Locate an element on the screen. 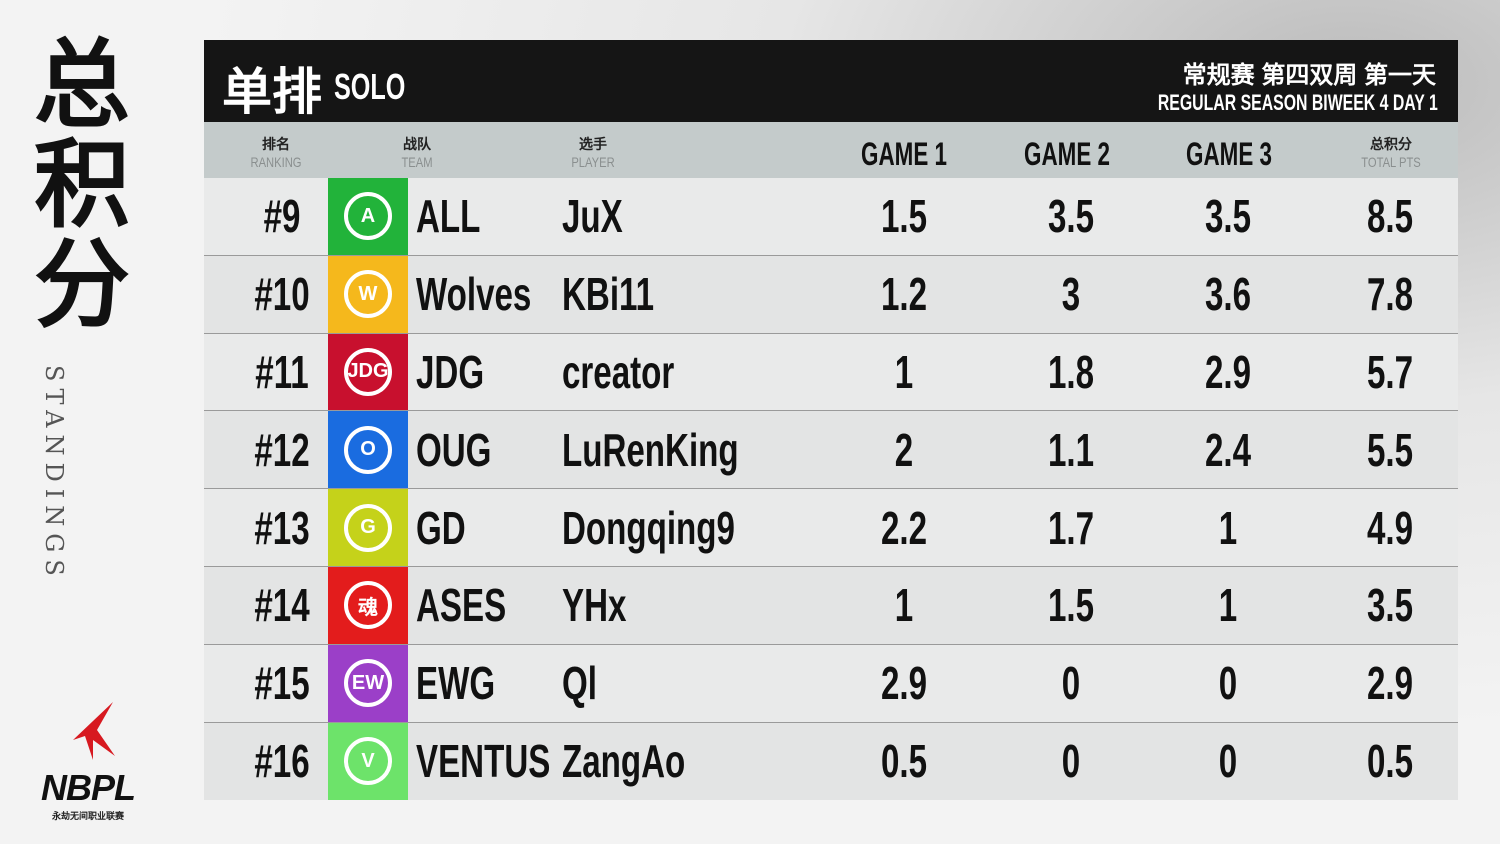 Image resolution: width=1500 pixels, height=844 pixels. team-name: ASES is located at coordinates (461, 605).